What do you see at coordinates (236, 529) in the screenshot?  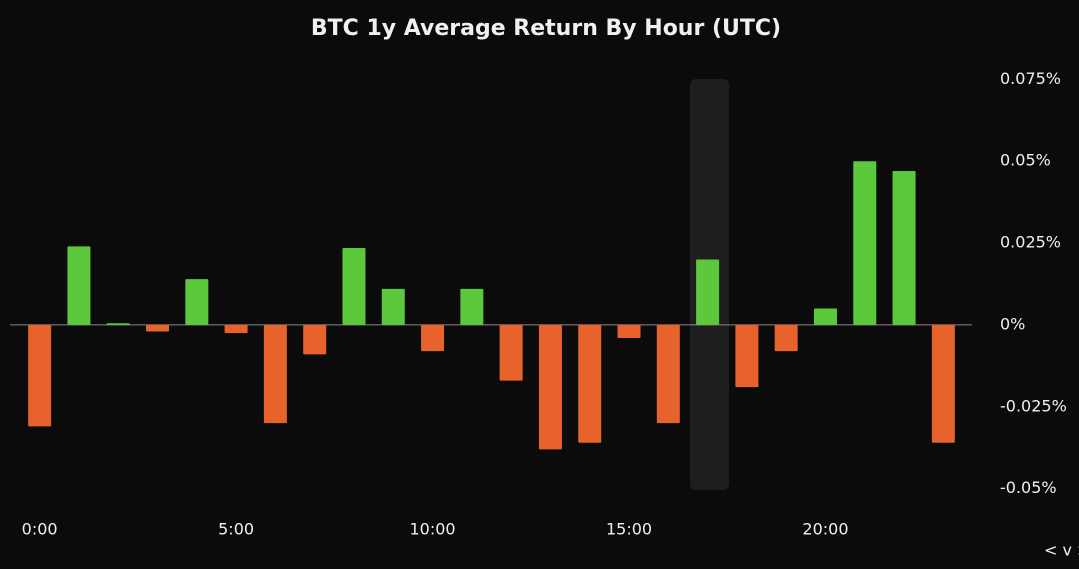 I see `x-tick-label: 5:00` at bounding box center [236, 529].